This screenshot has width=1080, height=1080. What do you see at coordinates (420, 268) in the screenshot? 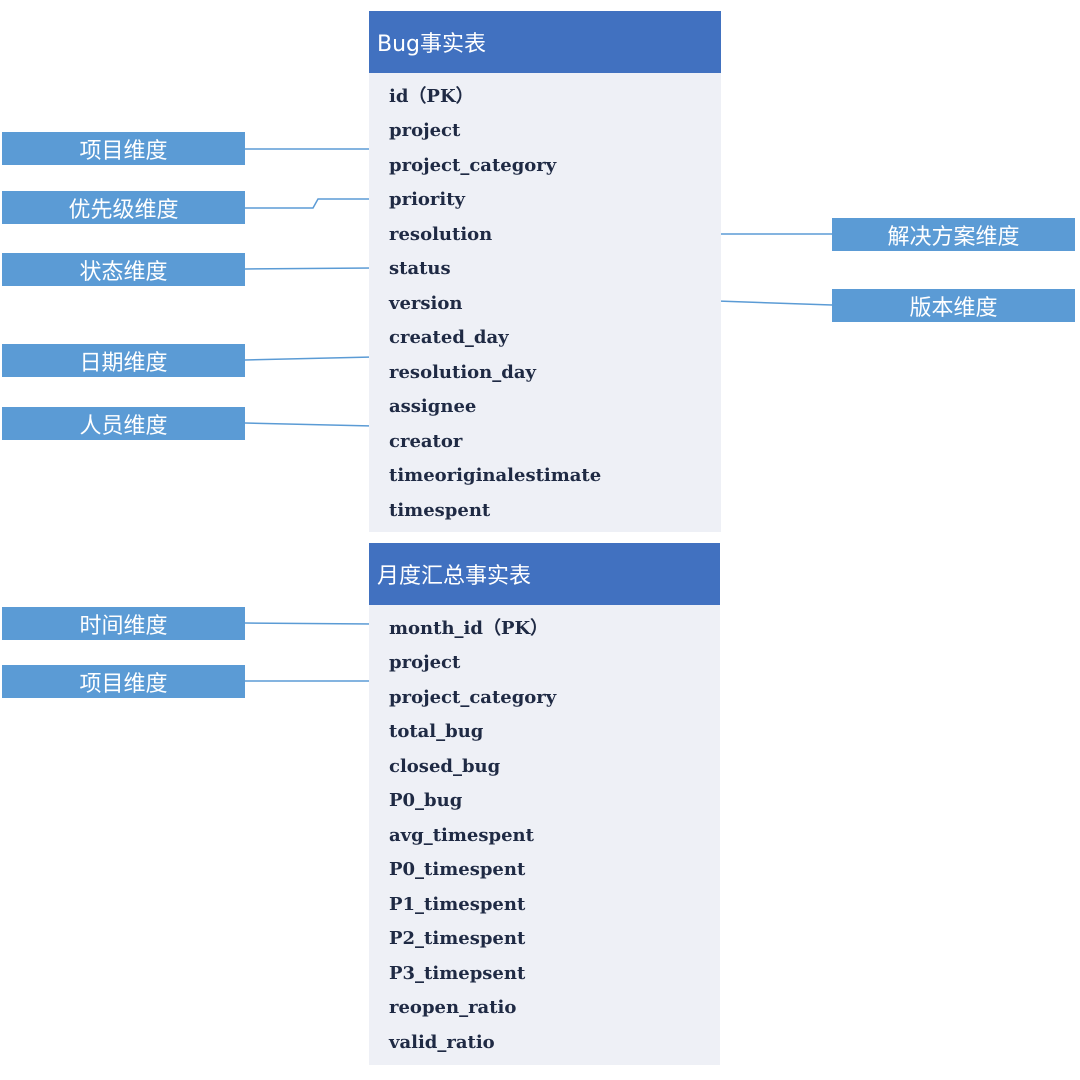
I see `bug-field-status: status` at bounding box center [420, 268].